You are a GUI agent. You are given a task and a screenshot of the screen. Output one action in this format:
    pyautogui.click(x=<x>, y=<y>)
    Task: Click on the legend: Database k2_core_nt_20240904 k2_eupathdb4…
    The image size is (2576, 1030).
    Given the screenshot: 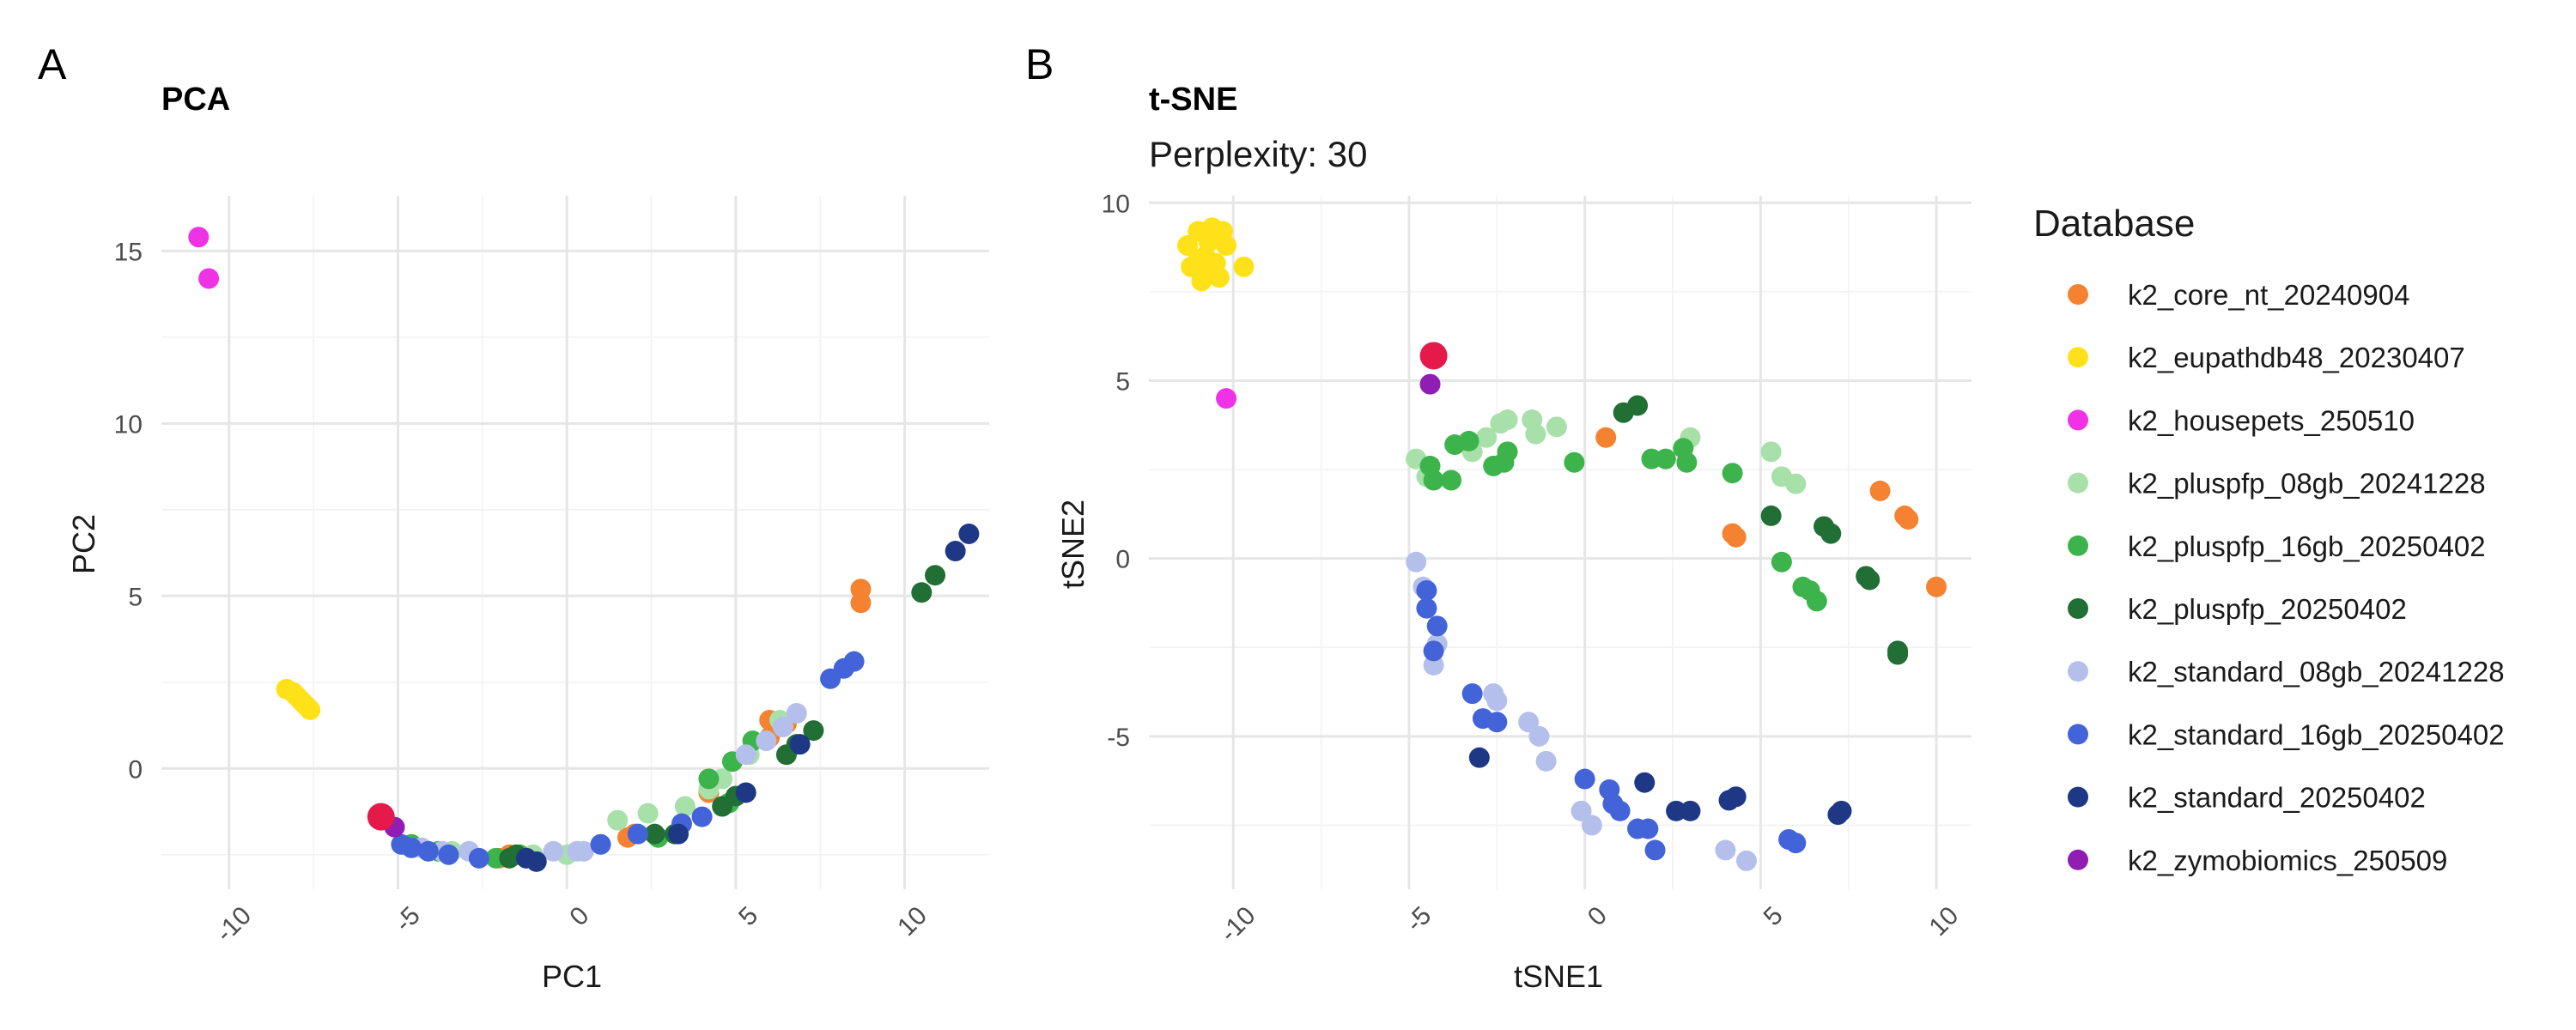 What is the action you would take?
    pyautogui.click(x=2269, y=539)
    